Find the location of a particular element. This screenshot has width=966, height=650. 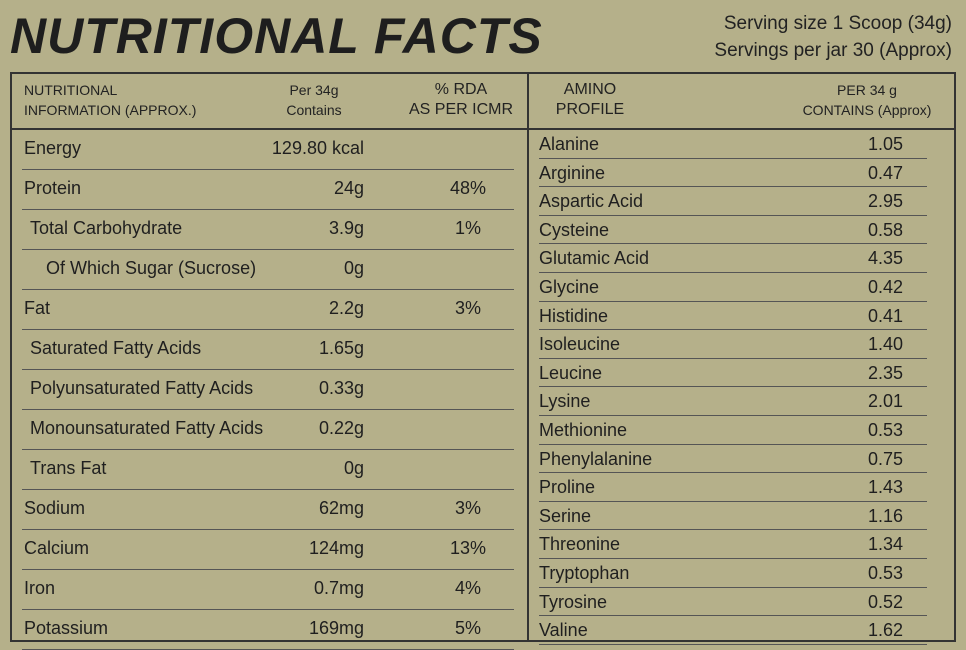

nutrient-value: 24g is located at coordinates (348, 188).